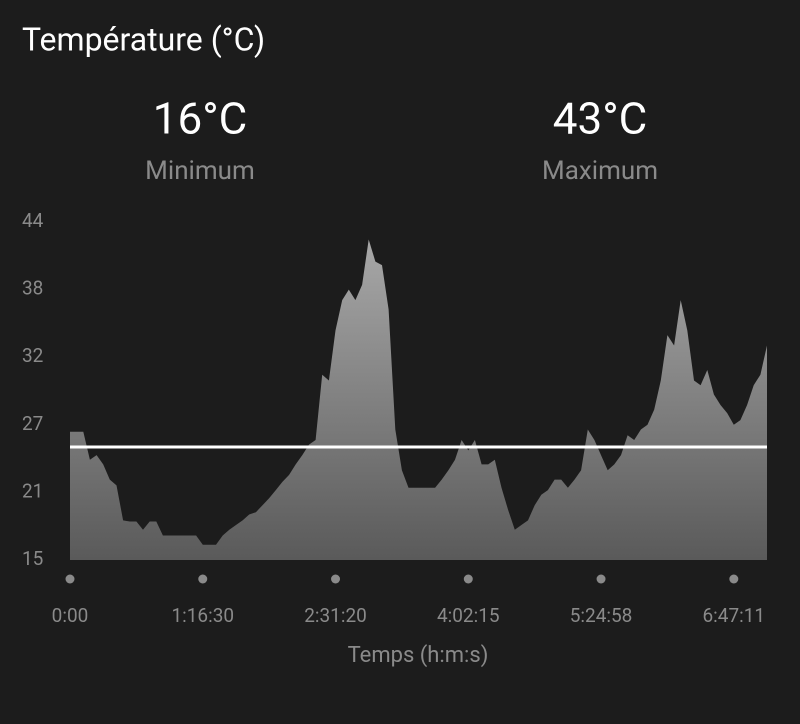  What do you see at coordinates (468, 615) in the screenshot?
I see `x-tick-label: 4:02:15` at bounding box center [468, 615].